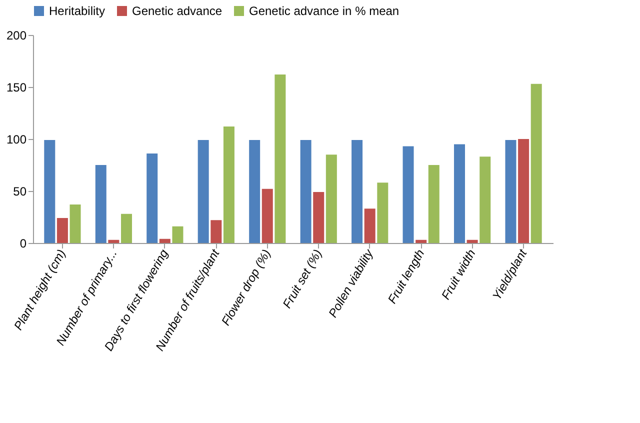 Image resolution: width=640 pixels, height=423 pixels. What do you see at coordinates (177, 11) in the screenshot?
I see `legend-label: Genetic advance` at bounding box center [177, 11].